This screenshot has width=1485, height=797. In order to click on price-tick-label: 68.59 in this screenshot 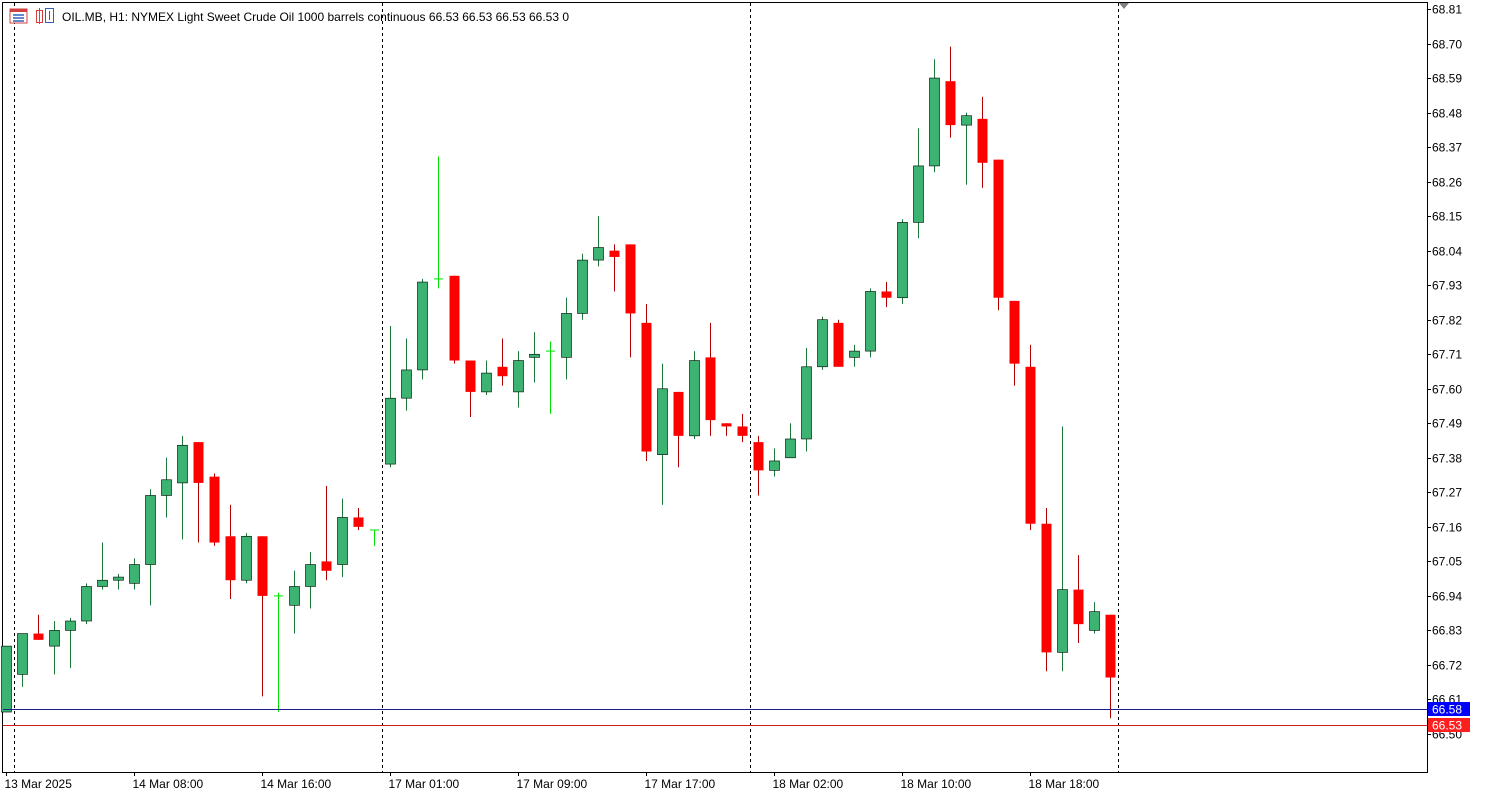, I will do `click(1447, 79)`.